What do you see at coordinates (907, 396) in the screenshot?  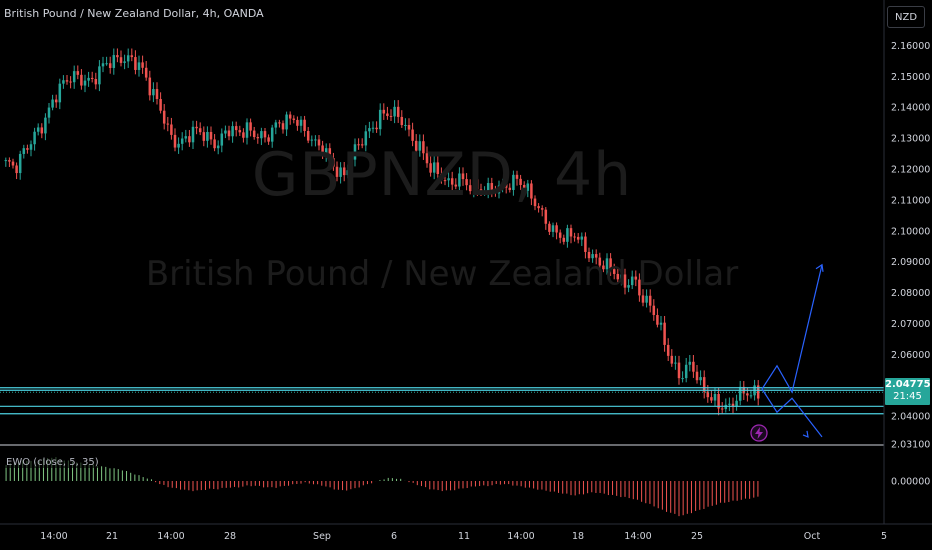 I see `bar-countdown: 21:45` at bounding box center [907, 396].